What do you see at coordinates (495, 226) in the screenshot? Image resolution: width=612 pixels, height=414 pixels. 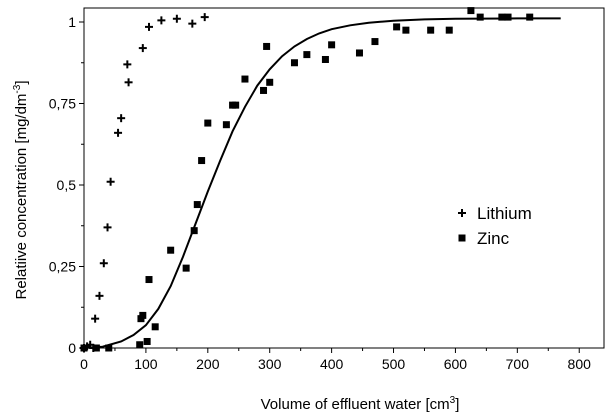 I see `legend: Lithium Zinc` at bounding box center [495, 226].